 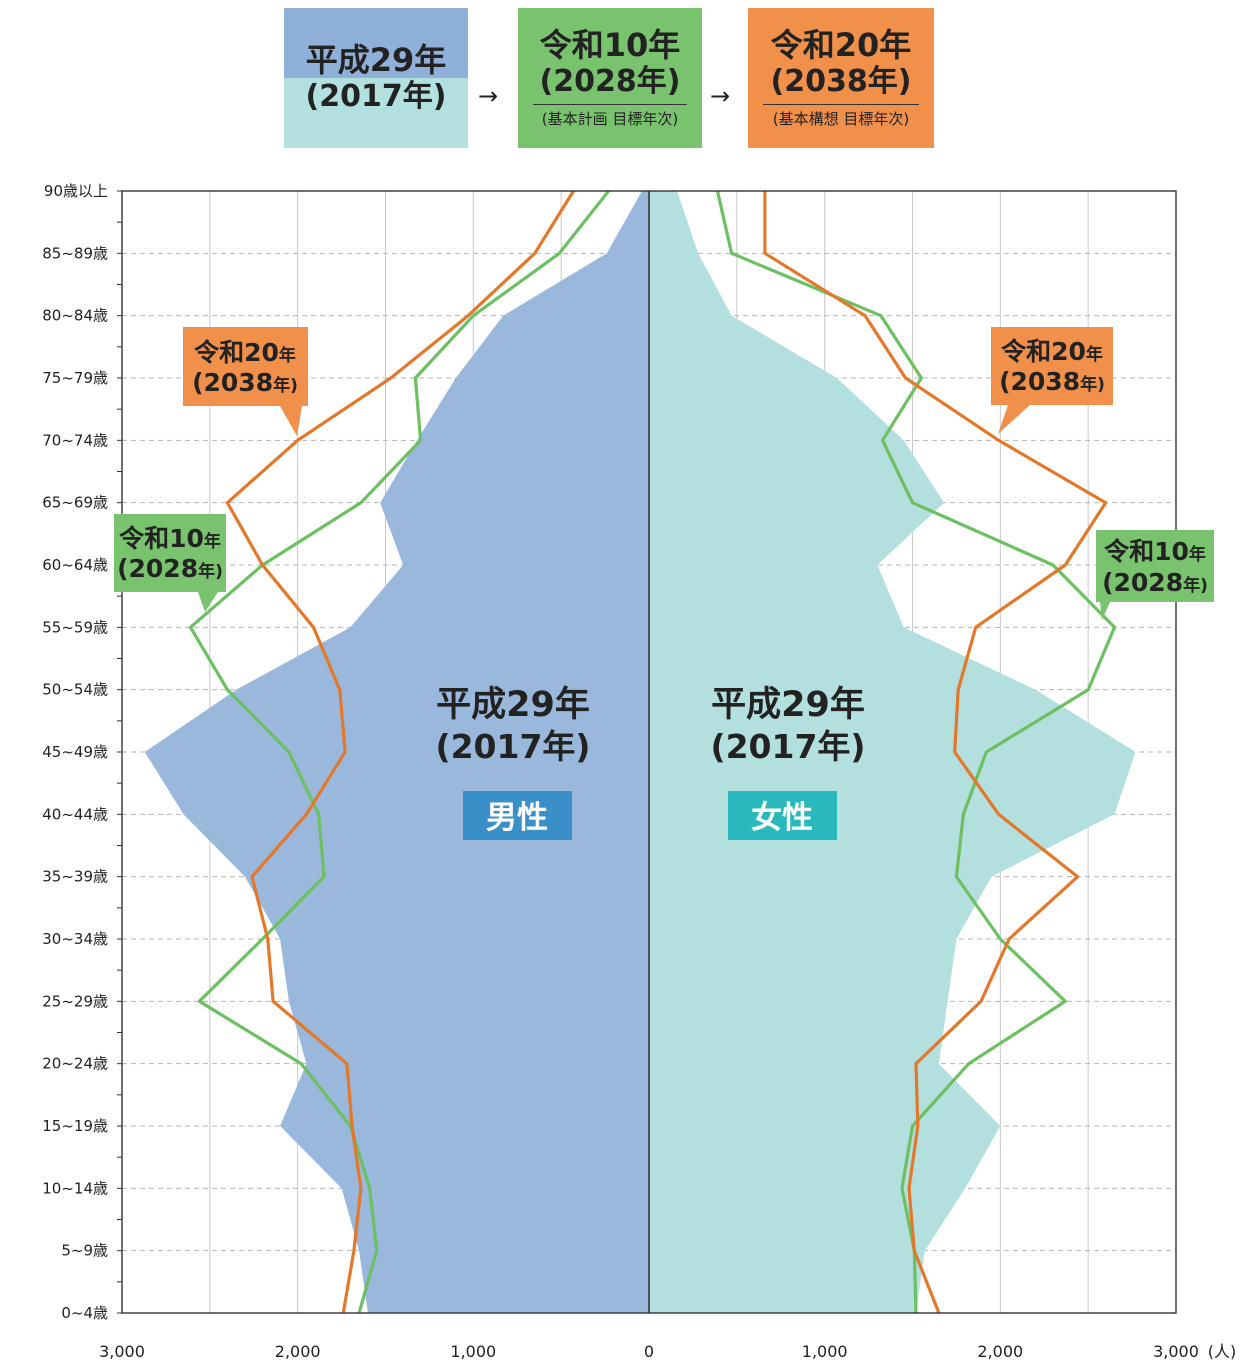 I want to click on callout-right-2028: 令和10年 (2028年), so click(x=1155, y=575).